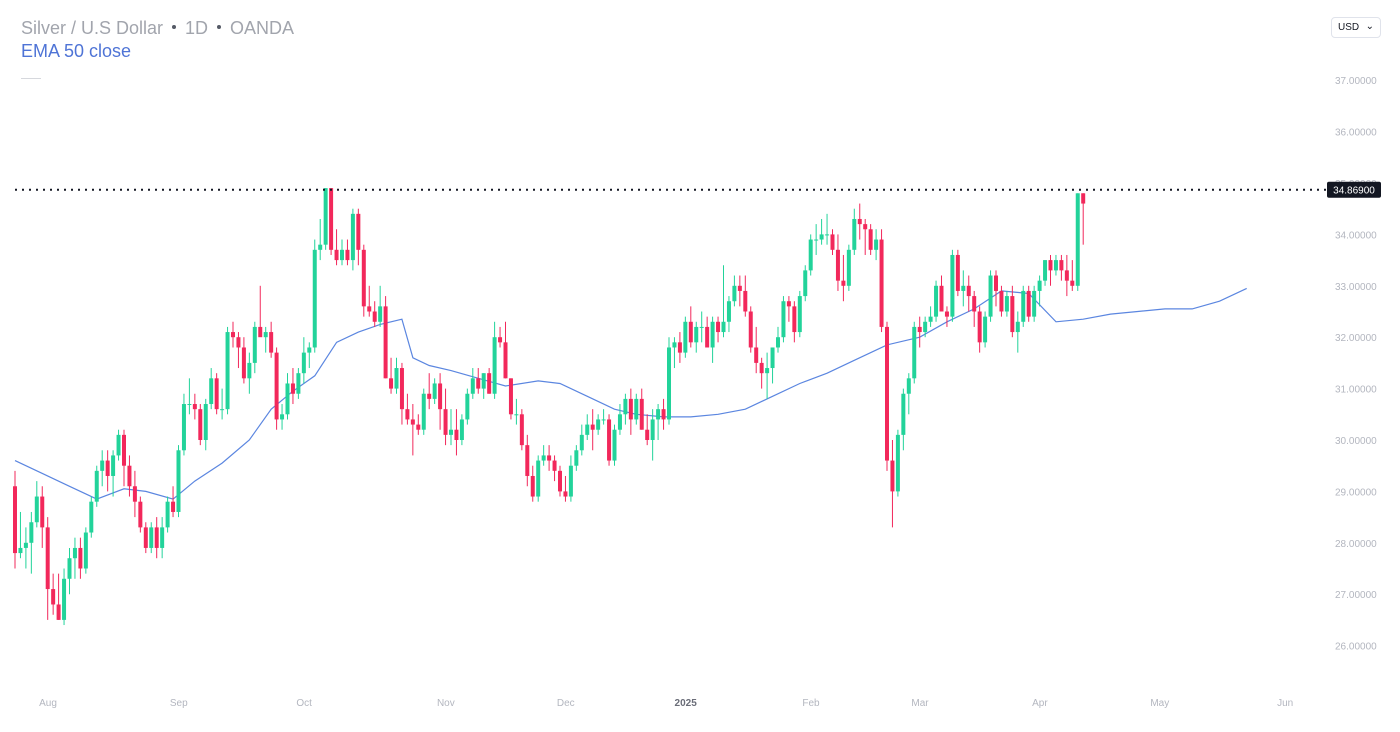 The width and height of the screenshot is (1400, 732). What do you see at coordinates (76, 51) in the screenshot?
I see `ema-indicator-label: EMA 50 close` at bounding box center [76, 51].